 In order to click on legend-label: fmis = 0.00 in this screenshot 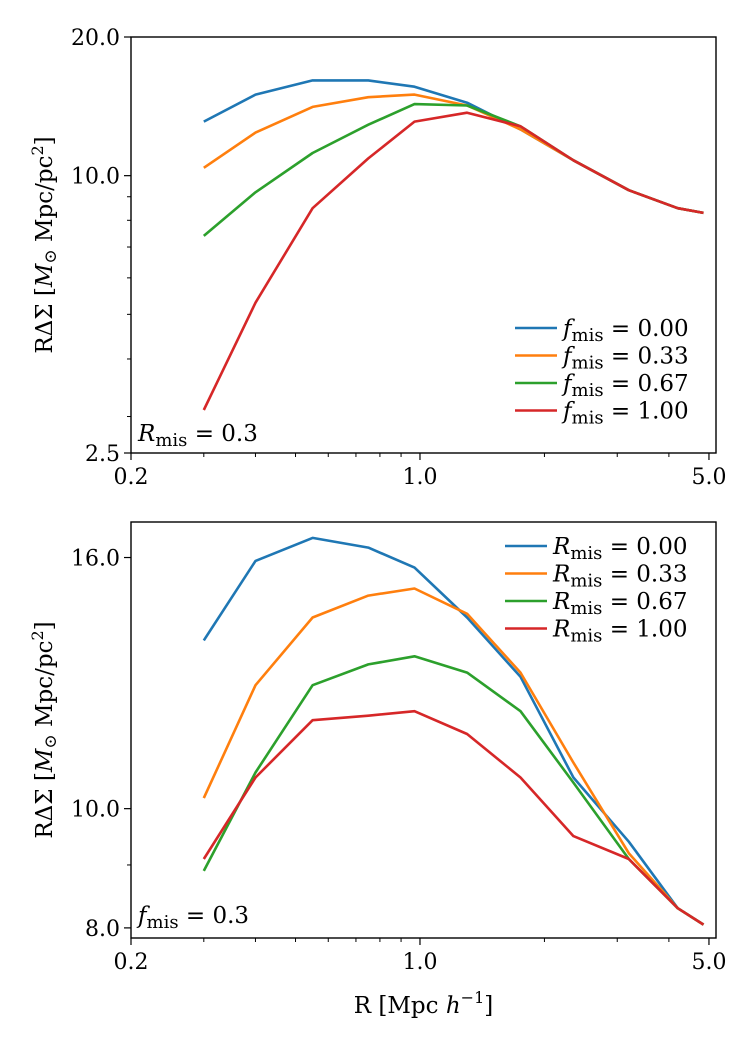, I will do `click(625, 331)`.